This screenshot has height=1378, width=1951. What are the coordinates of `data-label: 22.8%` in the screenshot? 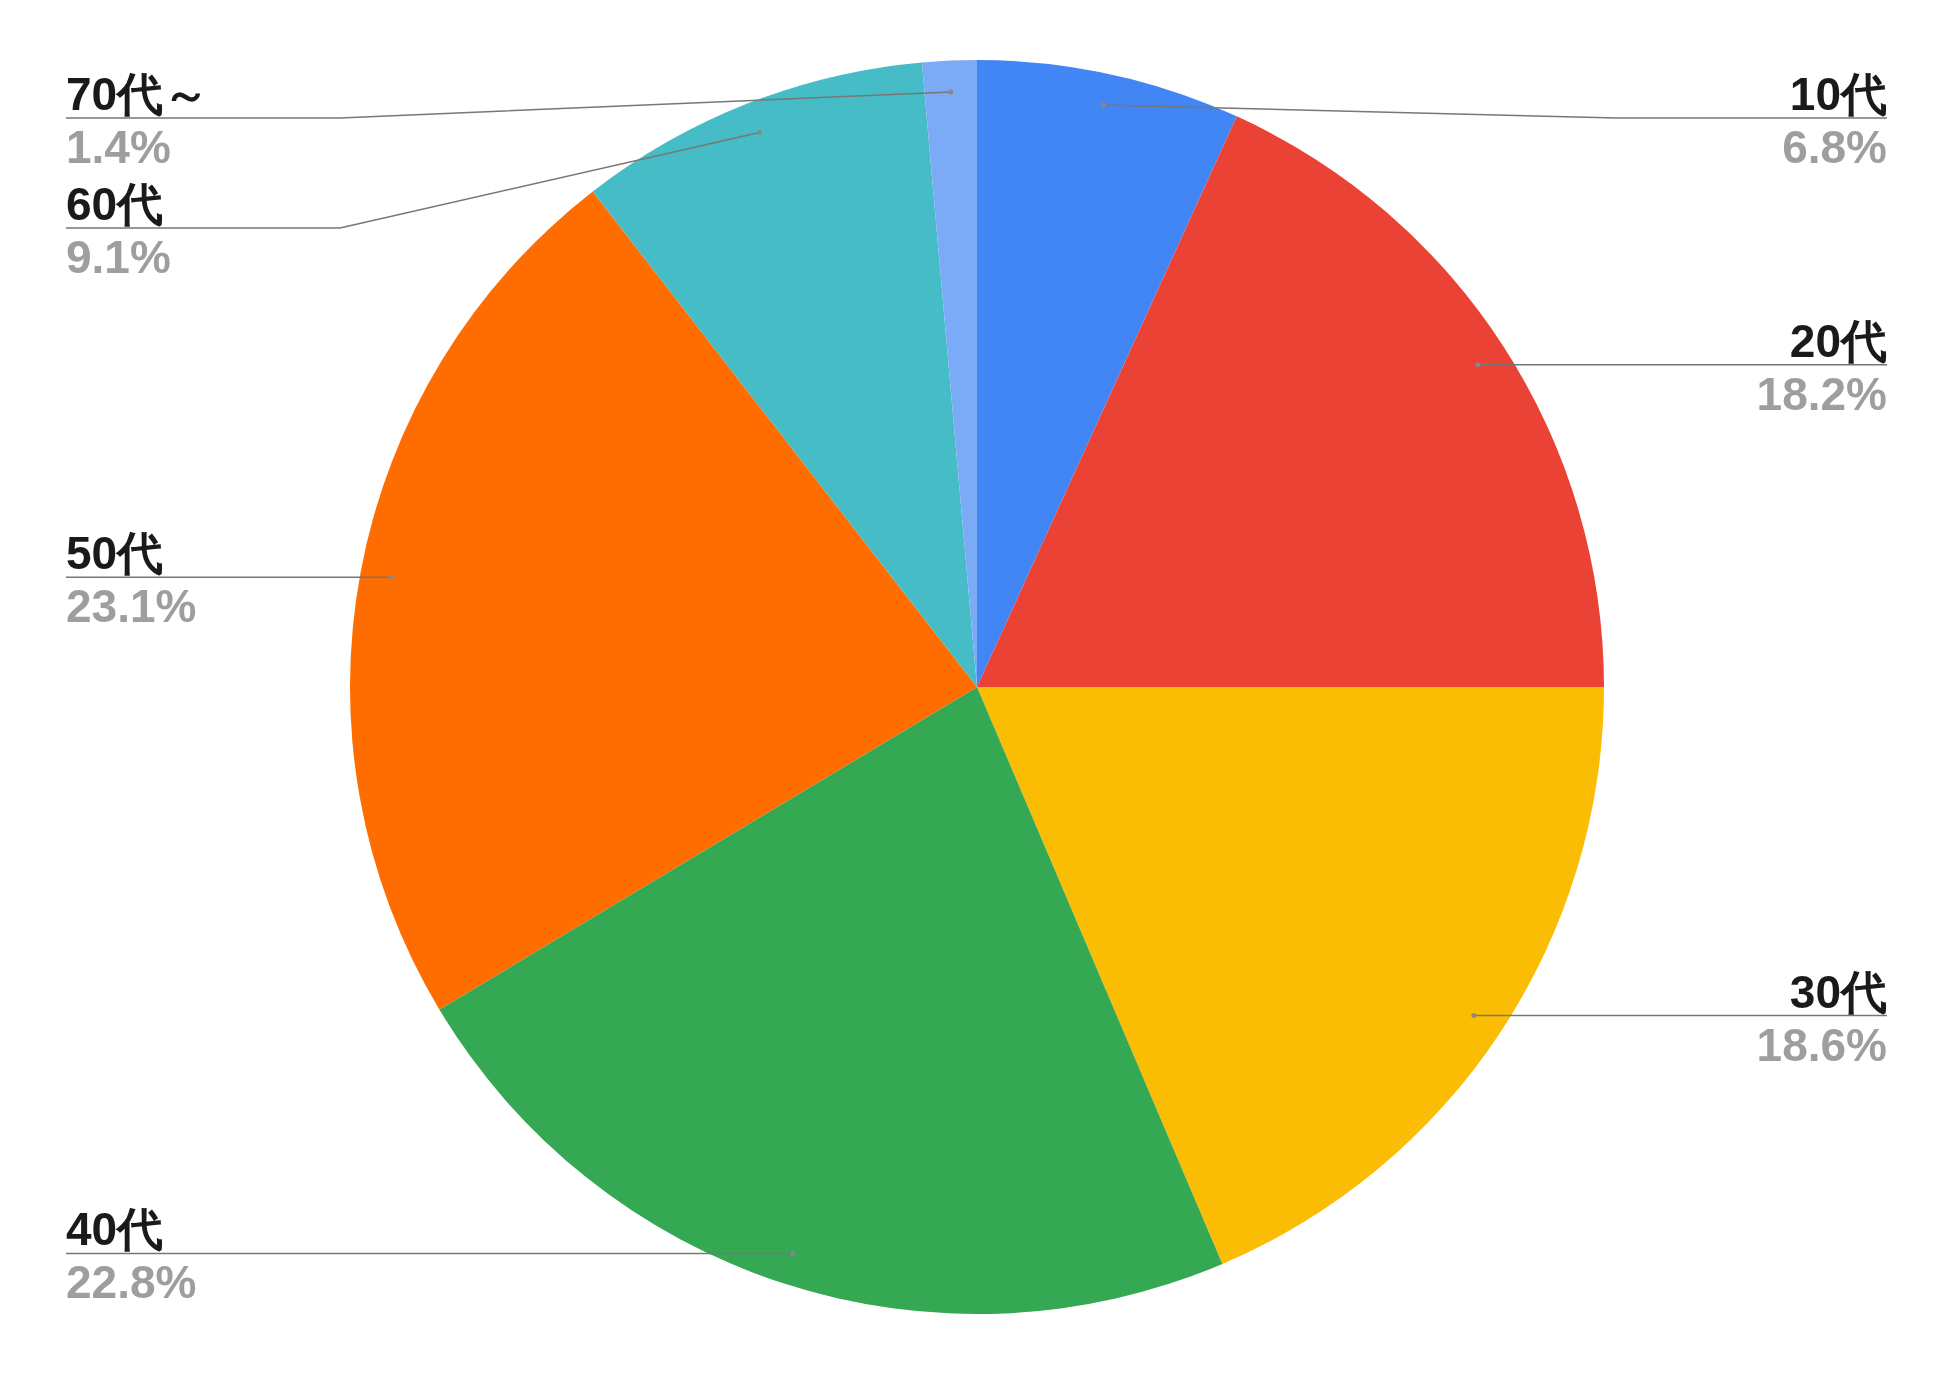 It's located at (131, 1282).